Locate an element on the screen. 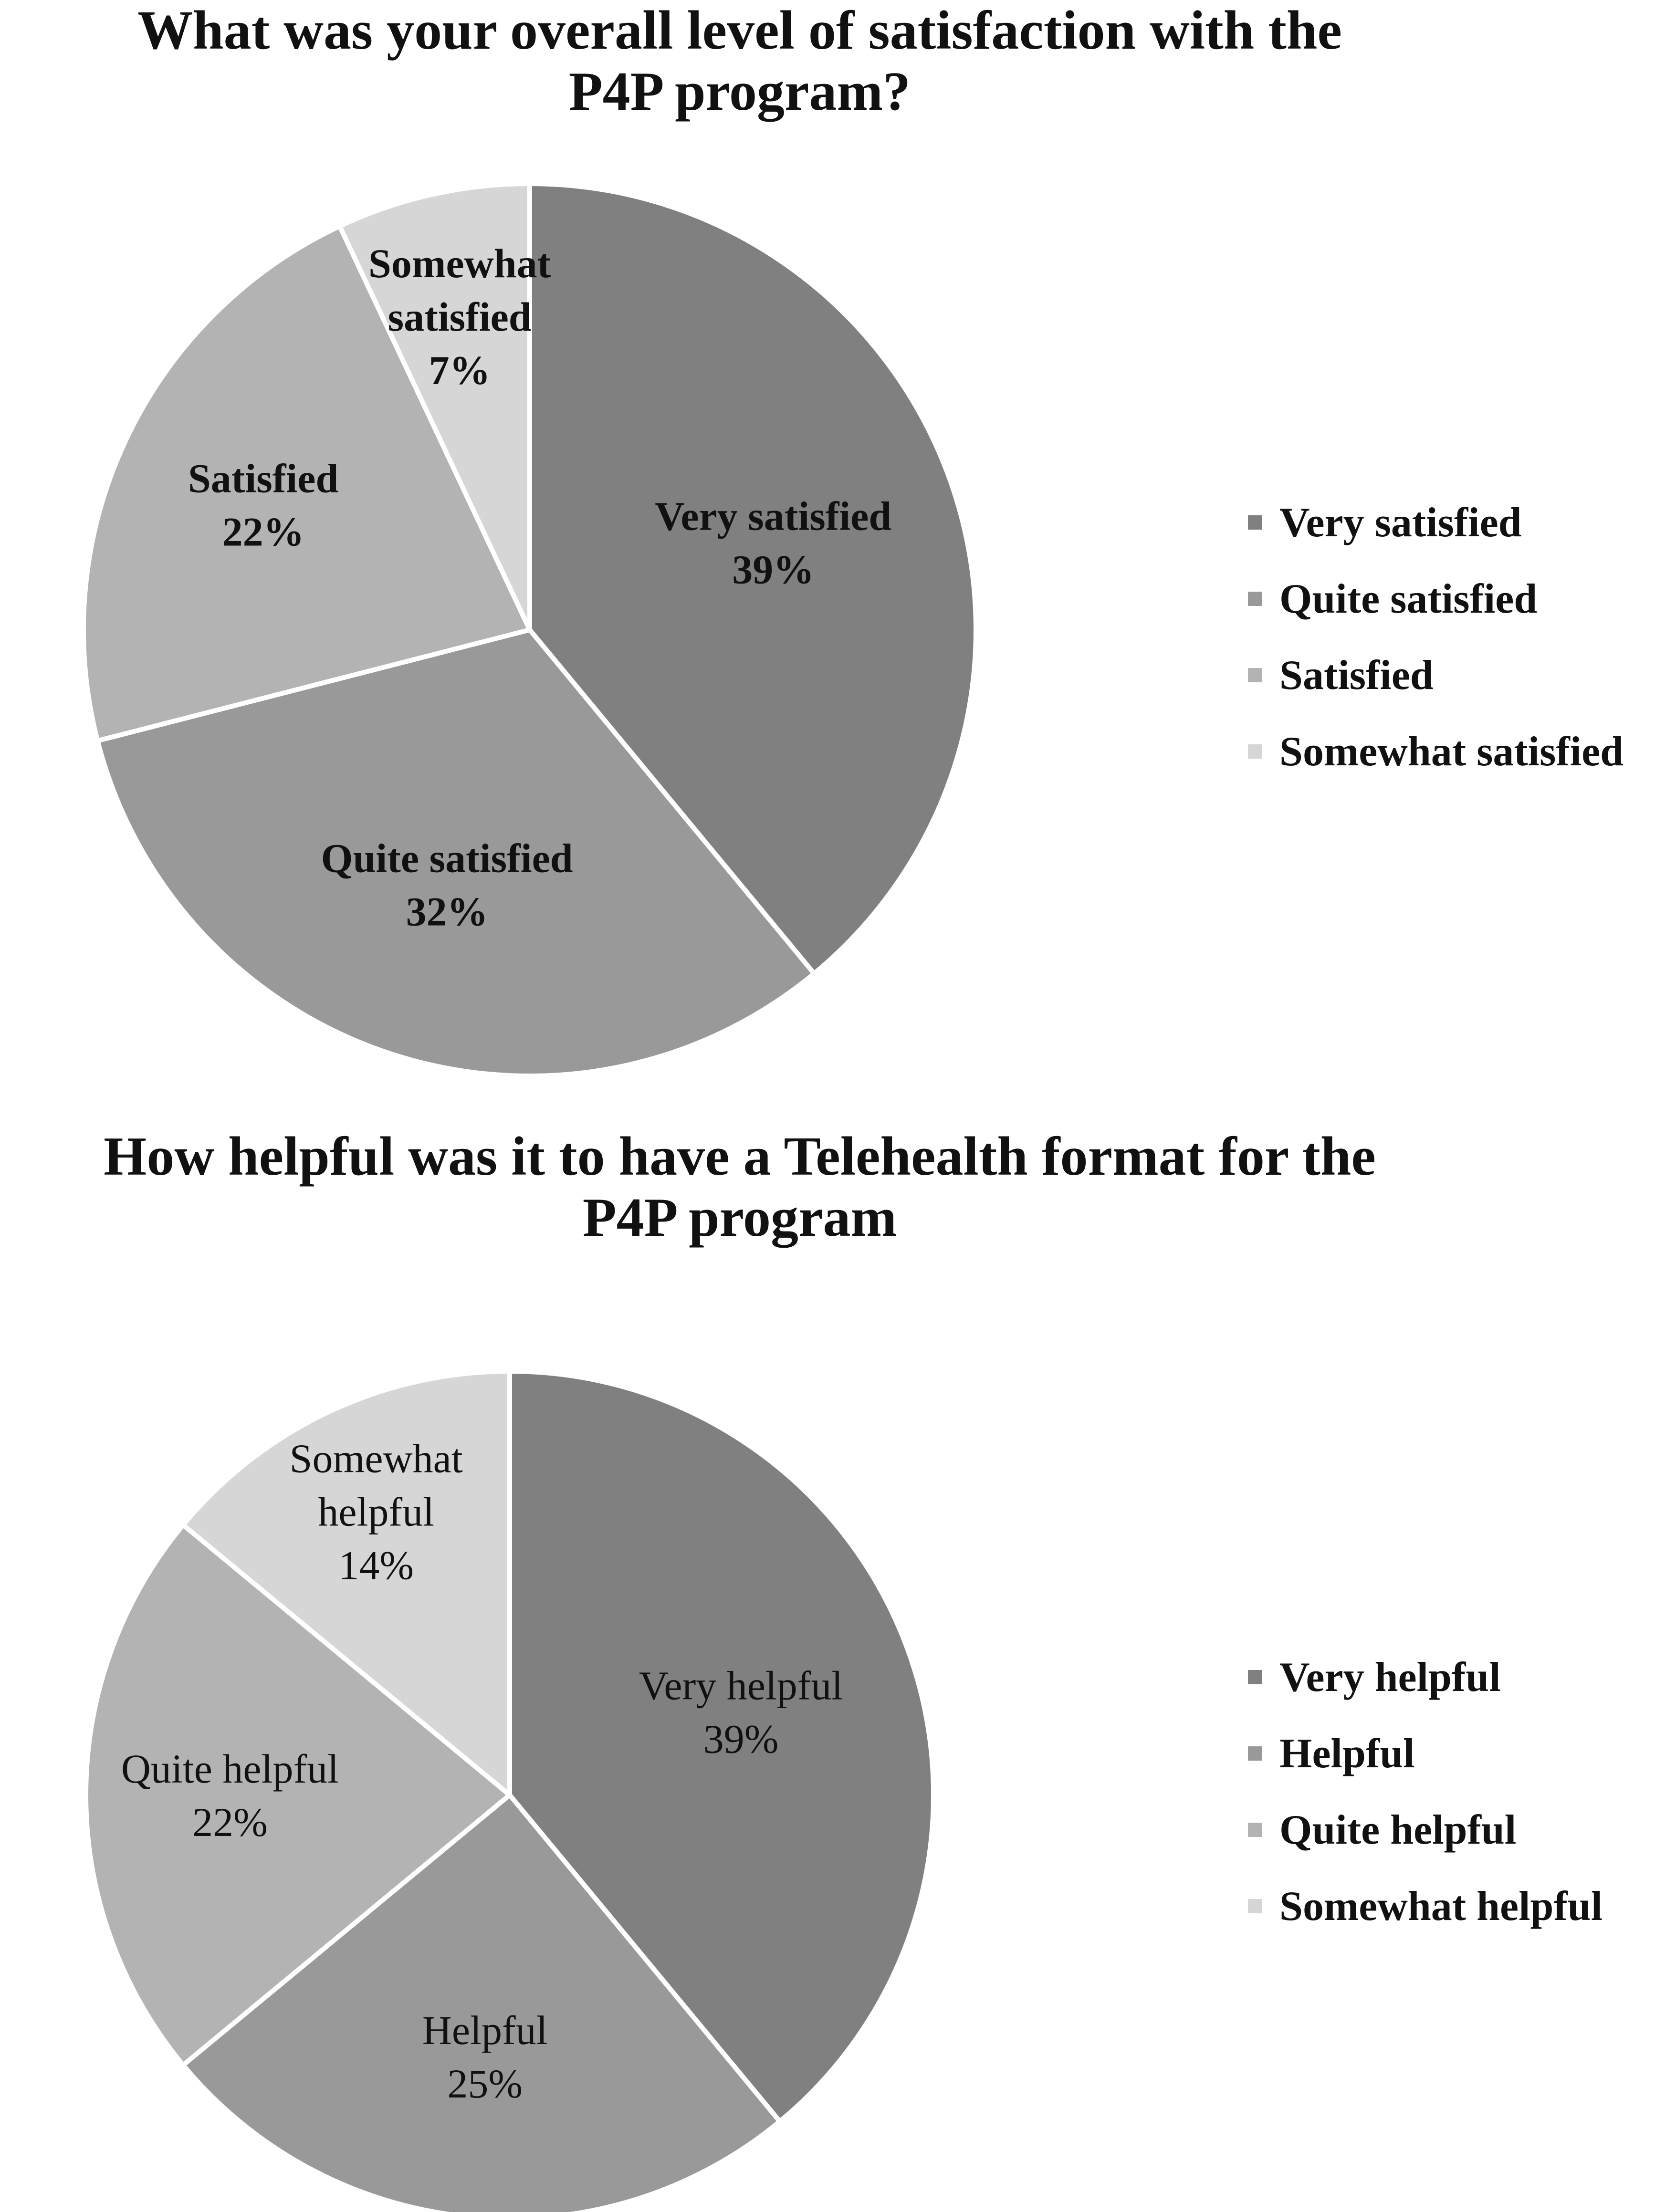  pie-slice-very-helpful is located at coordinates (722, 1747).